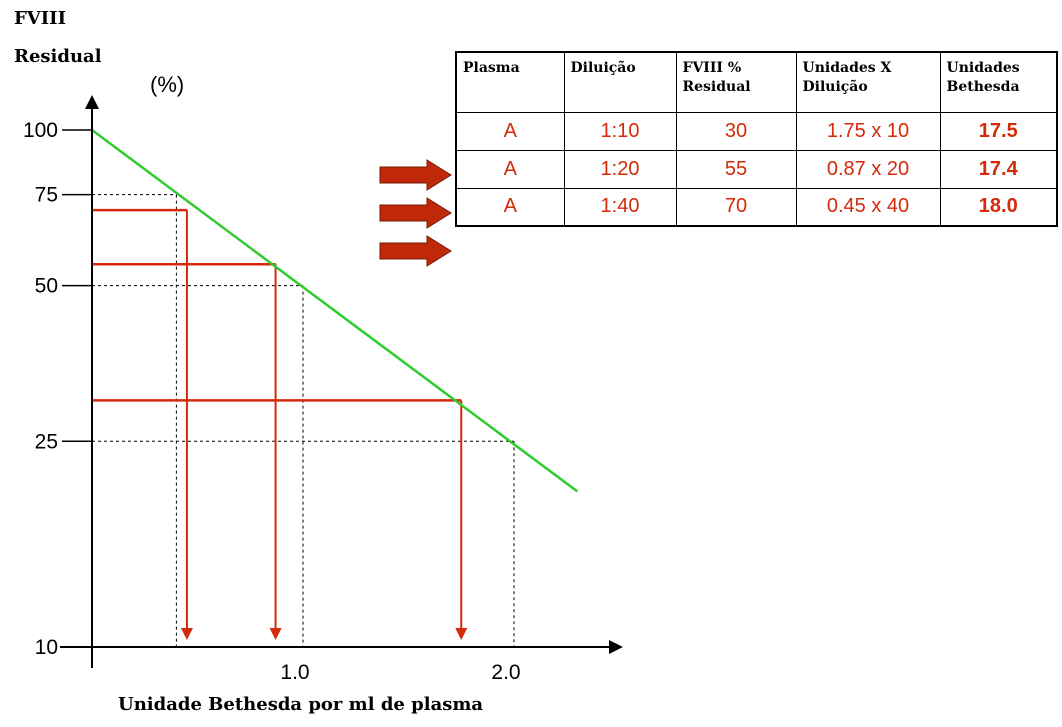 The width and height of the screenshot is (1062, 727). I want to click on table-row: A 1:40 70 0.45 x 40 18.0, so click(756, 207).